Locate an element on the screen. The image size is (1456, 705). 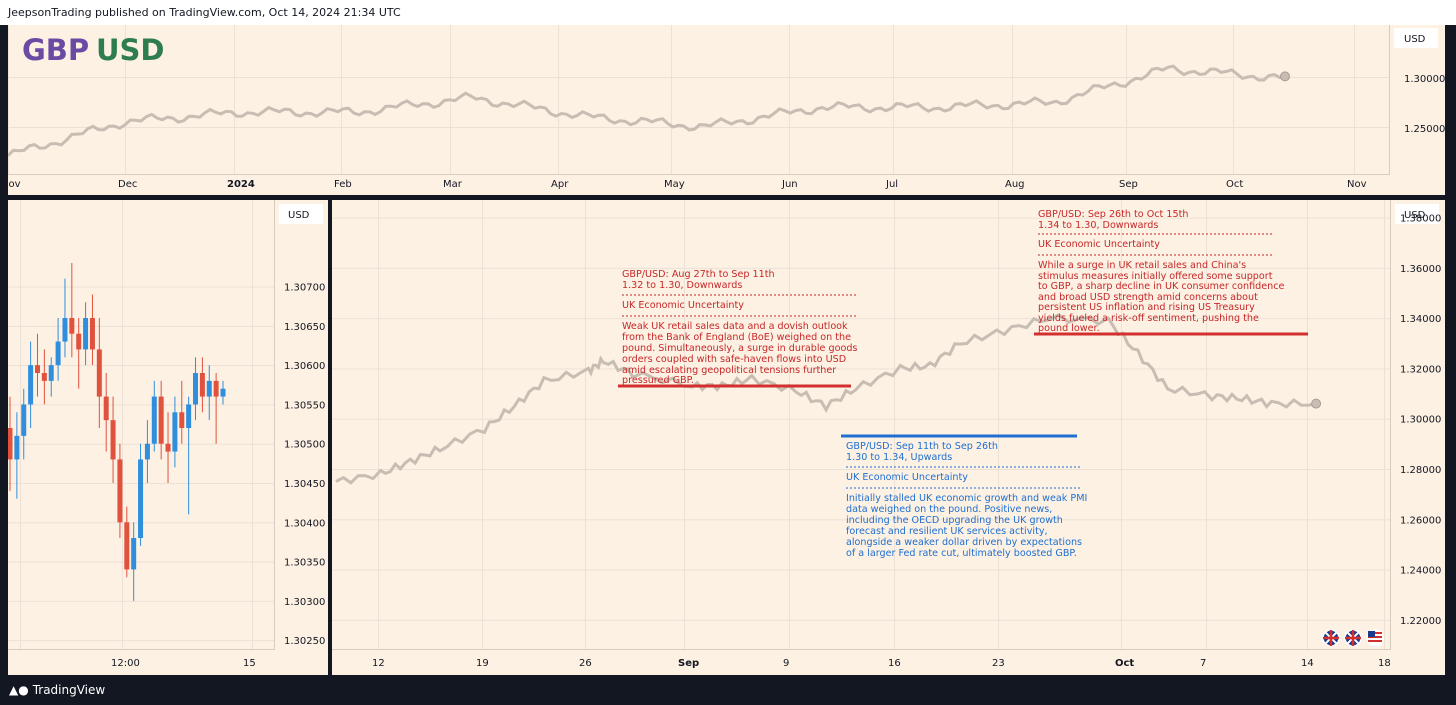
x-tick-label: Apr is located at coordinates (560, 184).